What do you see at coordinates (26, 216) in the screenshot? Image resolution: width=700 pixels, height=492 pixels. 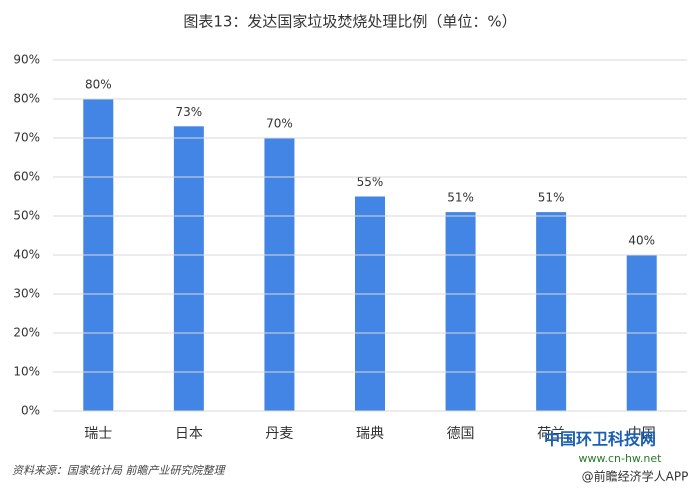 I see `y-tick-label: 50%` at bounding box center [26, 216].